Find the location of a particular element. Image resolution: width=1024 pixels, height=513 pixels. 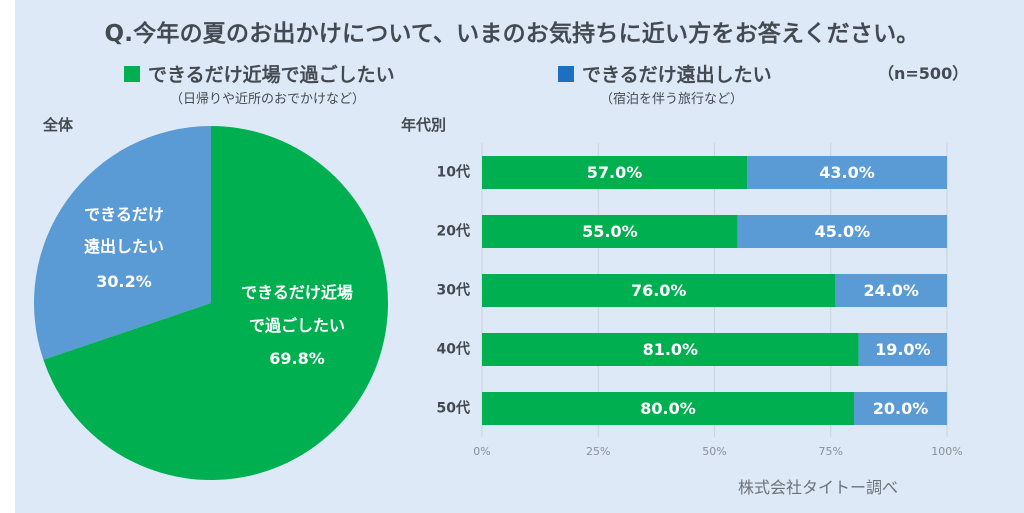

category-label: 30代 is located at coordinates (453, 290).